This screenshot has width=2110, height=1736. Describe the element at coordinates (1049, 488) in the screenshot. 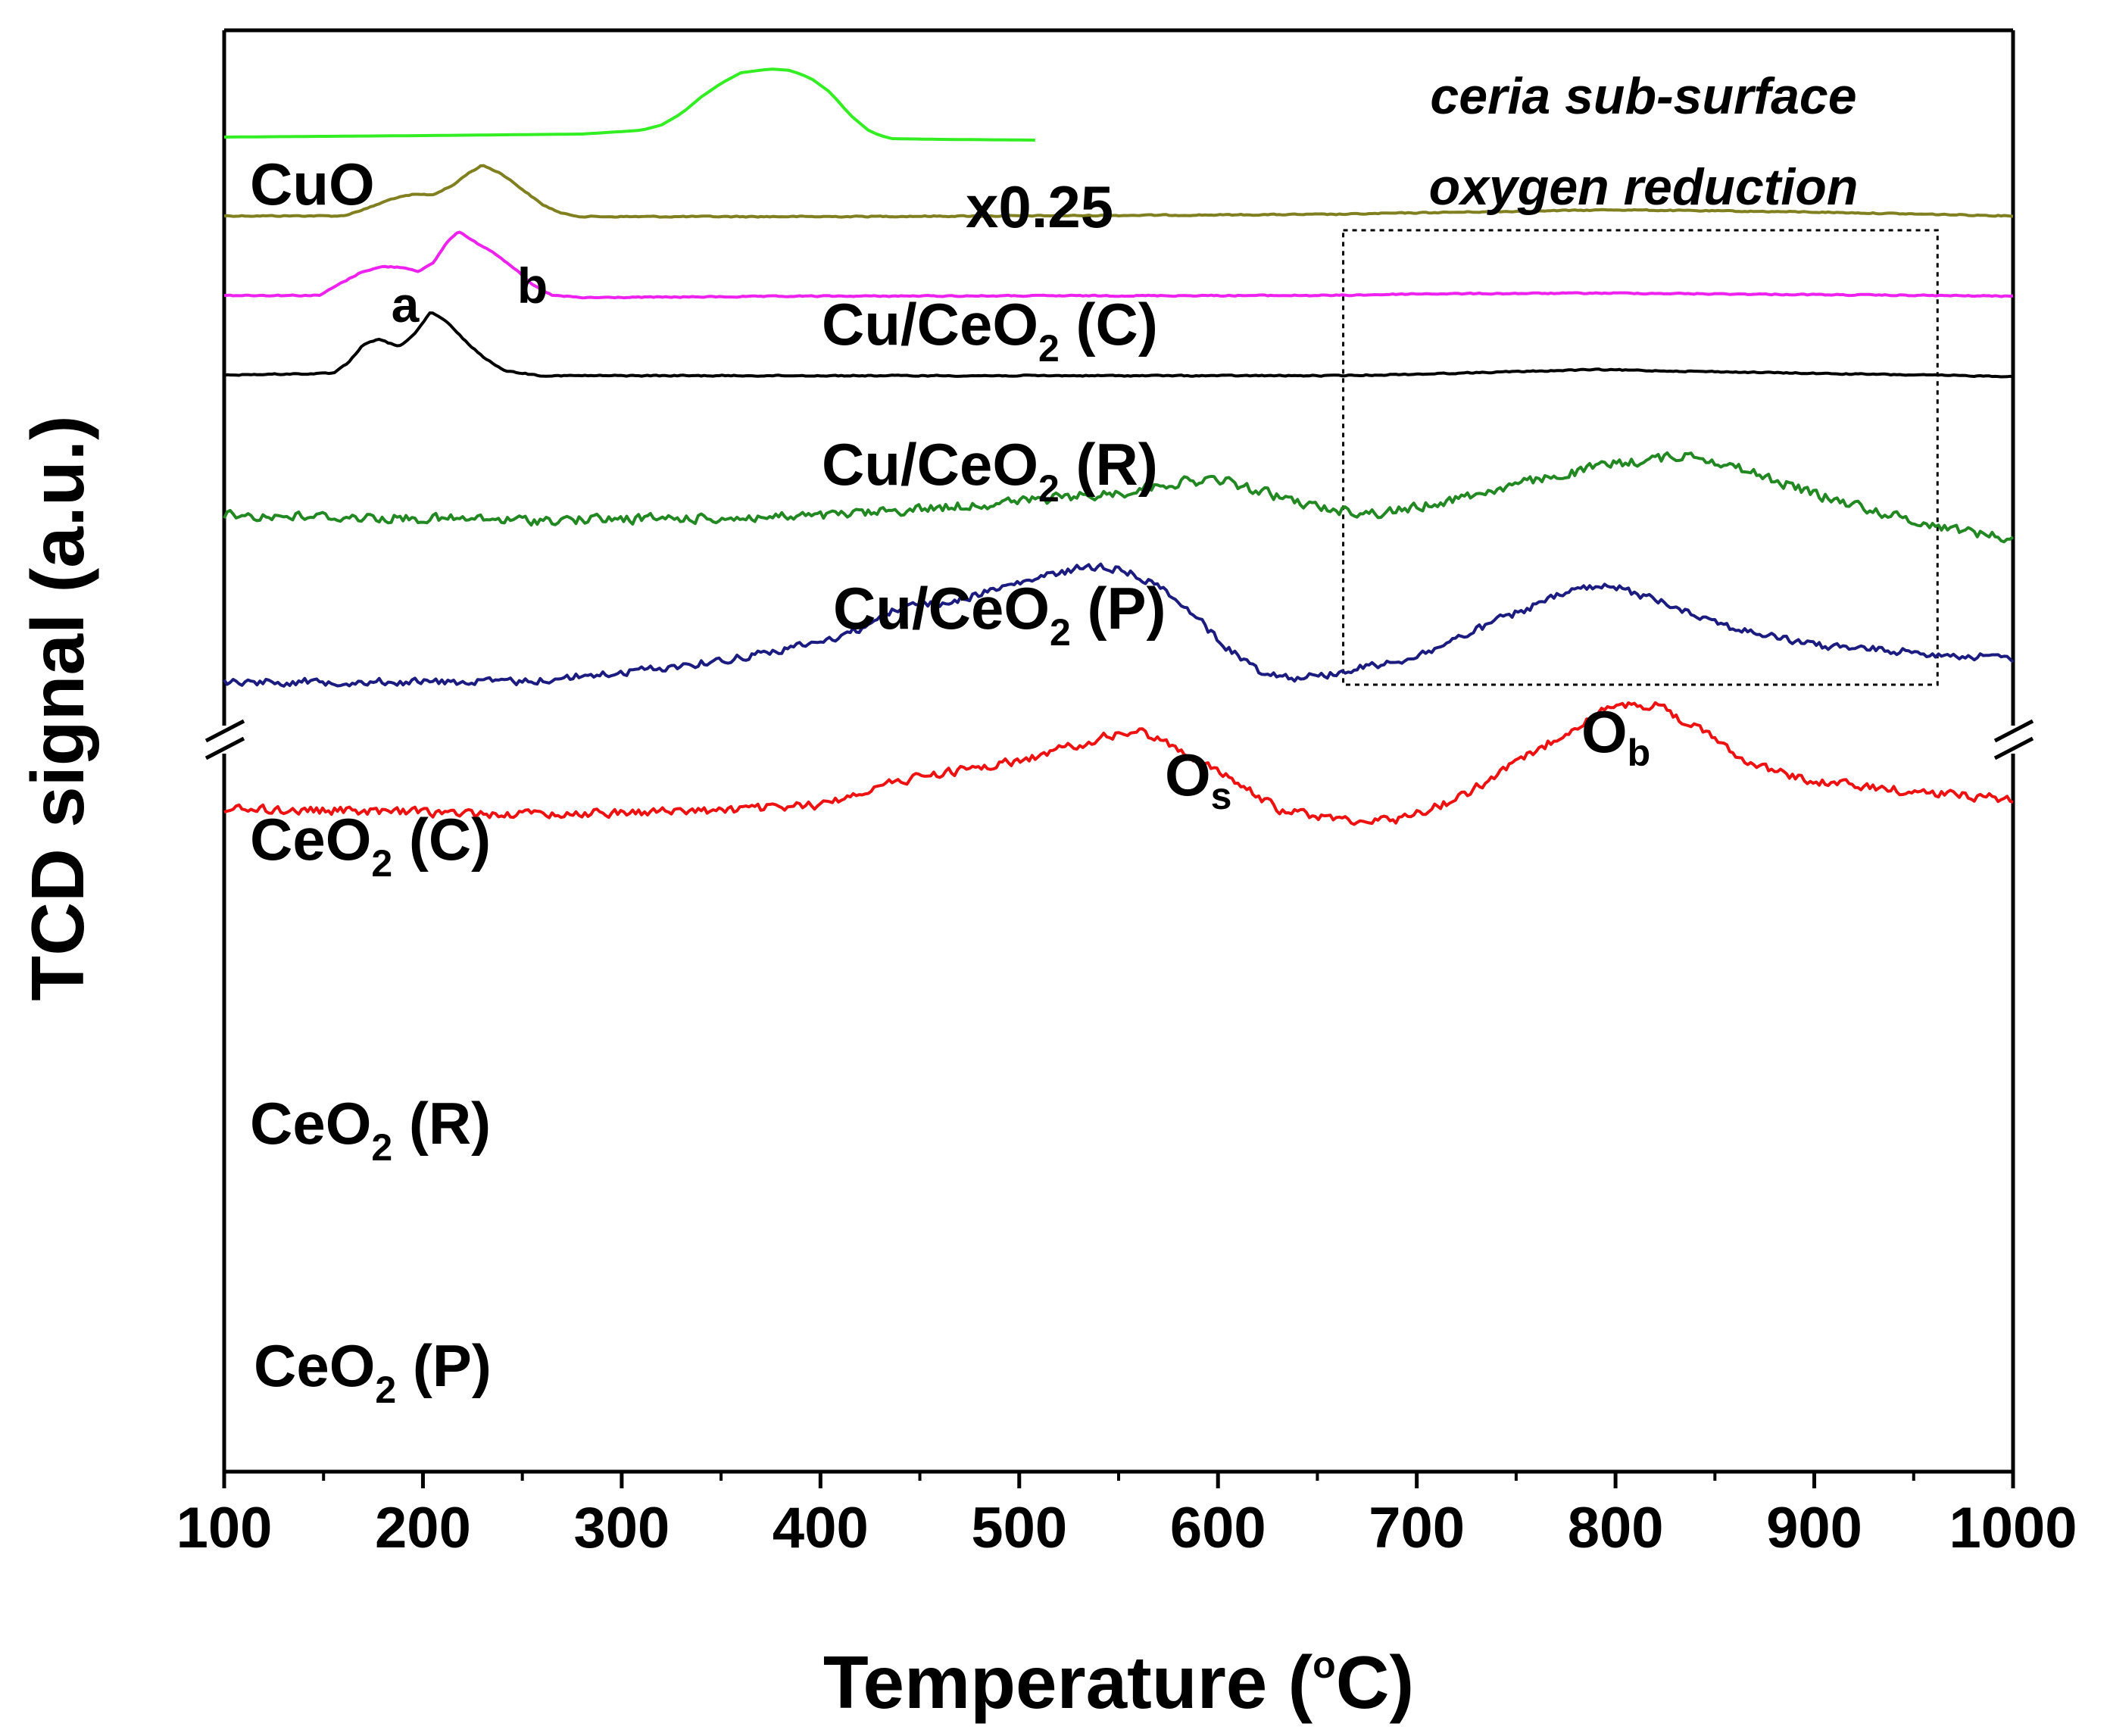

I see `label-cuceo2-r-sub: 2` at that location.